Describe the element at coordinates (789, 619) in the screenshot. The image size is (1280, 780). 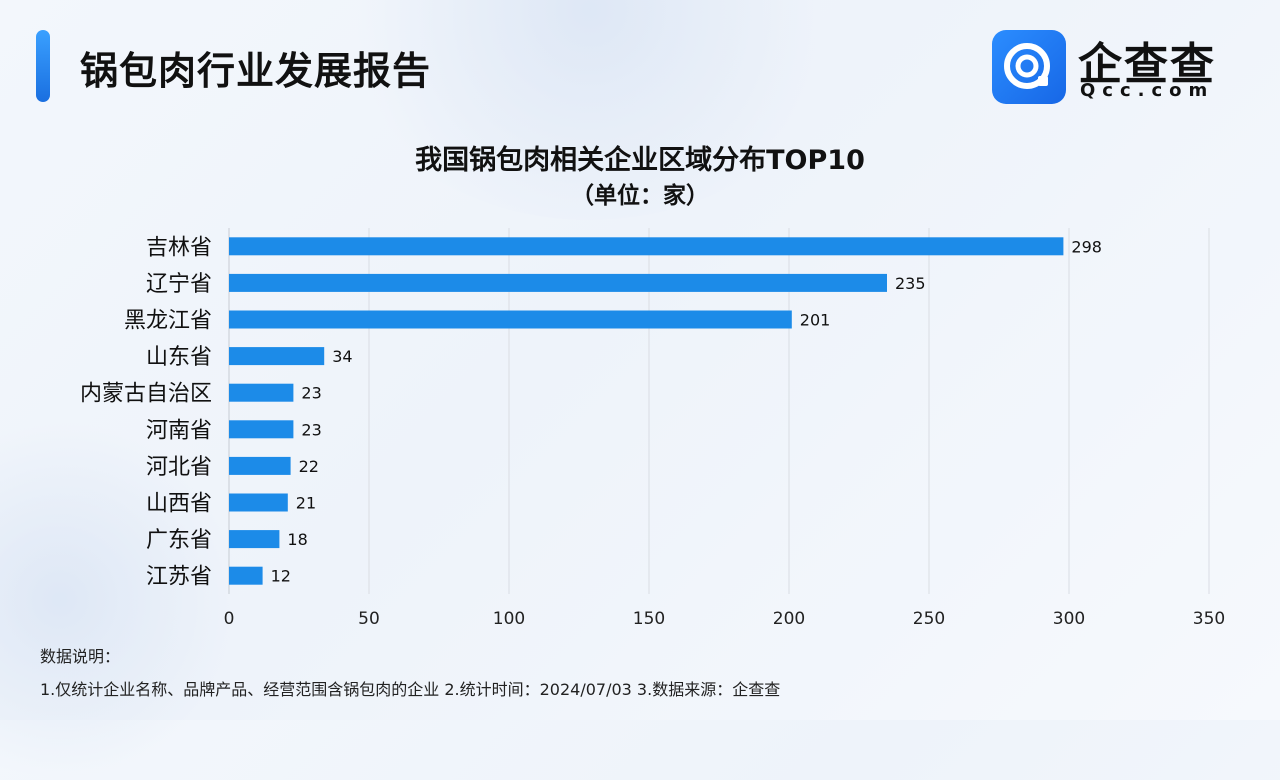
I see `x-tick-label: 200` at that location.